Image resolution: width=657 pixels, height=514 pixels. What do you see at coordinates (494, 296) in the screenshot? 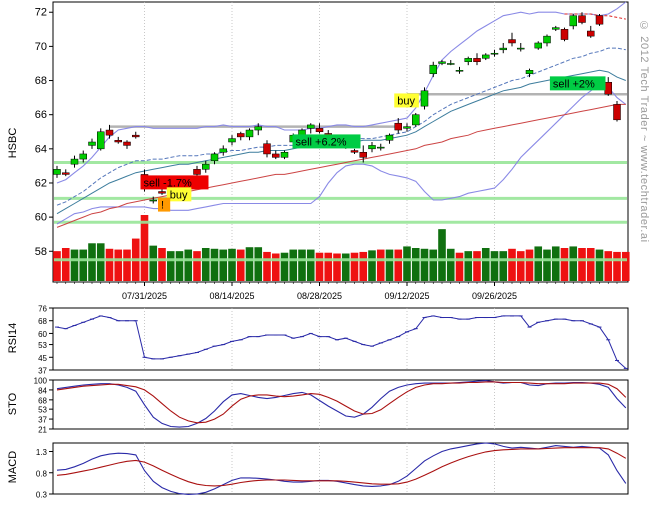
I see `x-tick-label: 09/26/2025` at bounding box center [494, 296].